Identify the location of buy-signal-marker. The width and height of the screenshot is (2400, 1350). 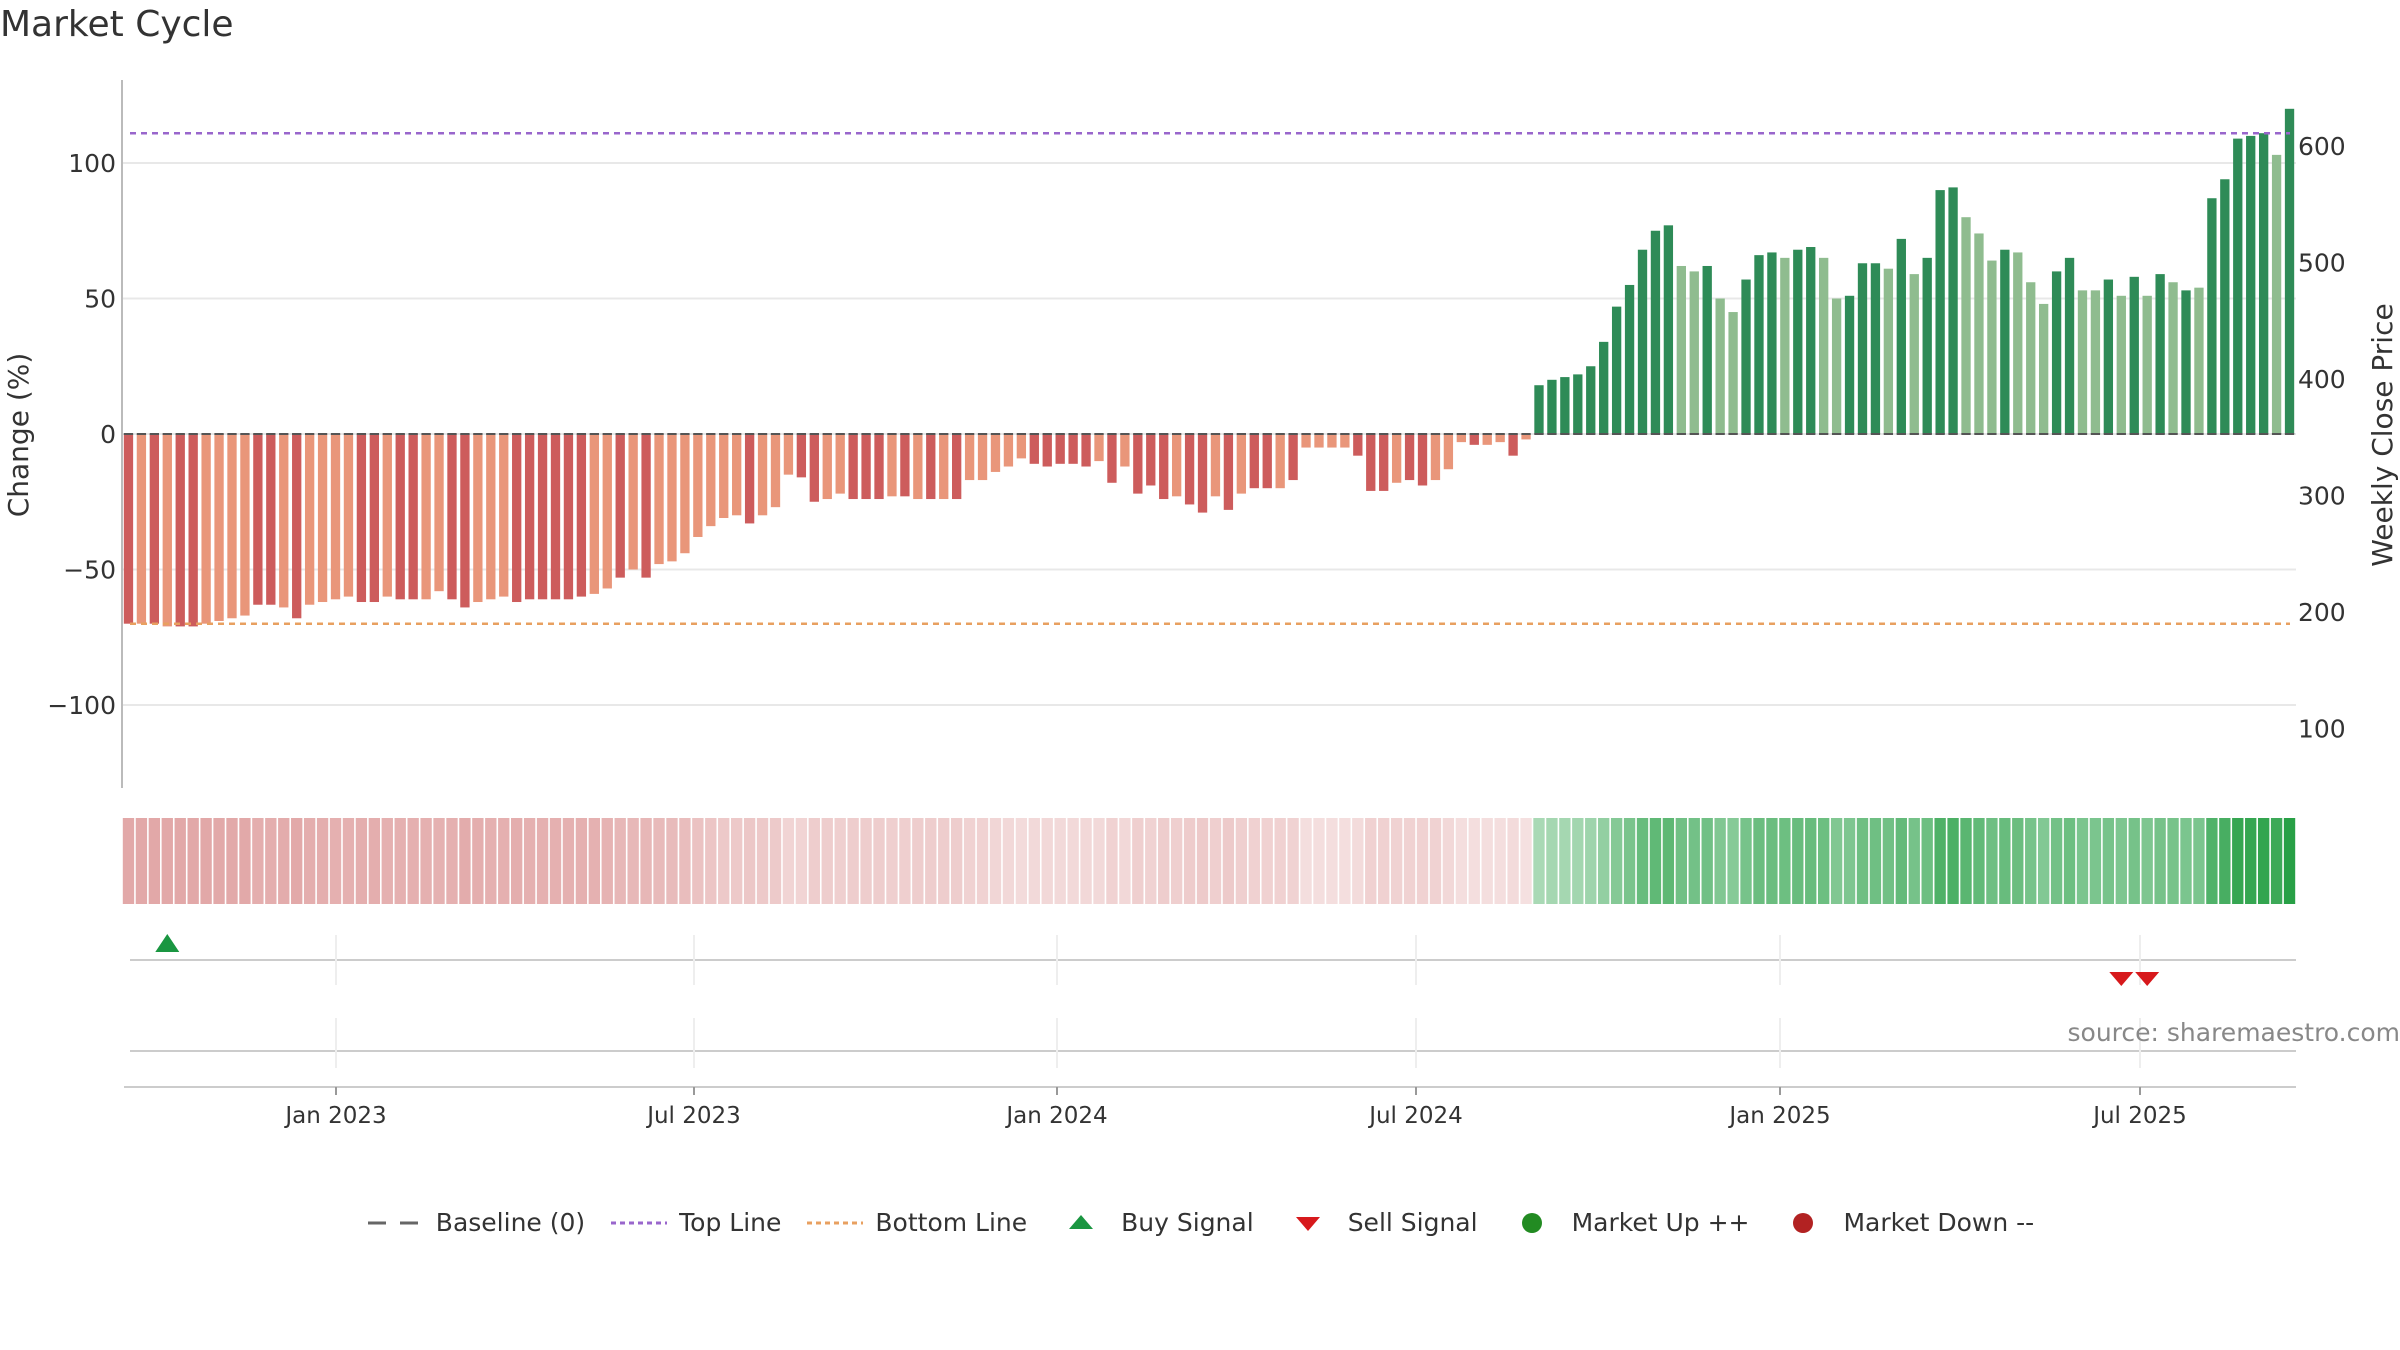
(167, 943).